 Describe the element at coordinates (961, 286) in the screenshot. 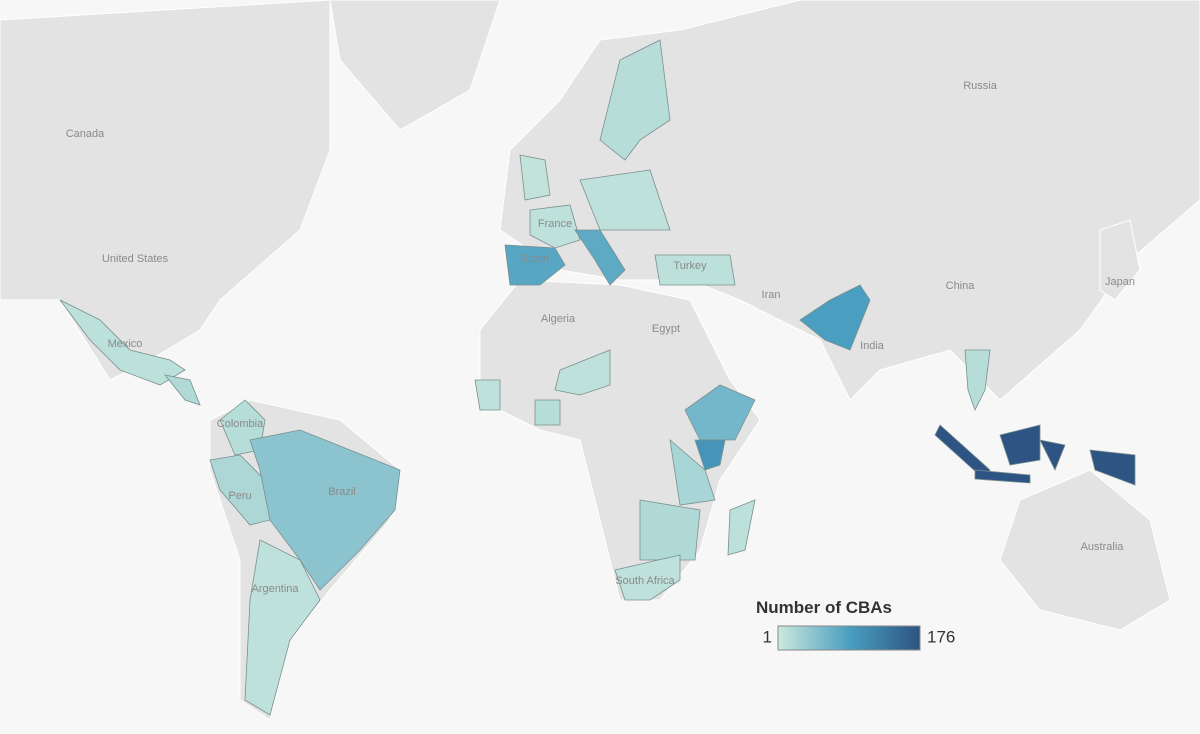

I see `place-label: China` at that location.